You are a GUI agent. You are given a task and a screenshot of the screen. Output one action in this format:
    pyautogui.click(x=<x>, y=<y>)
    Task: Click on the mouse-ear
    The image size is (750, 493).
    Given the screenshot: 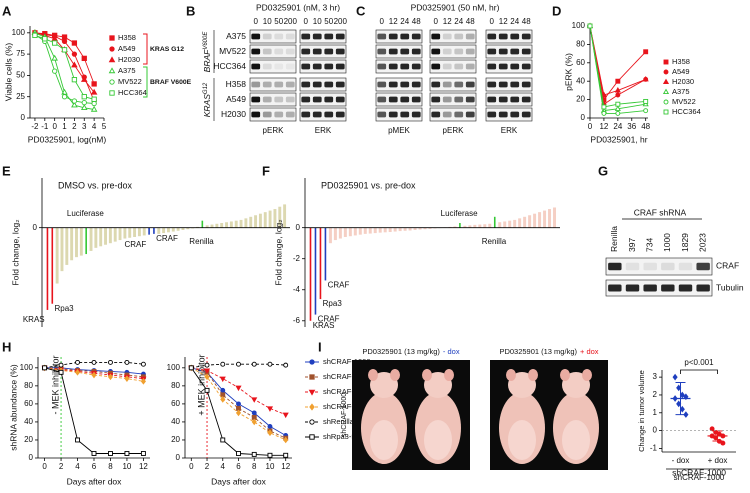 What is the action you would take?
    pyautogui.click(x=511, y=375)
    